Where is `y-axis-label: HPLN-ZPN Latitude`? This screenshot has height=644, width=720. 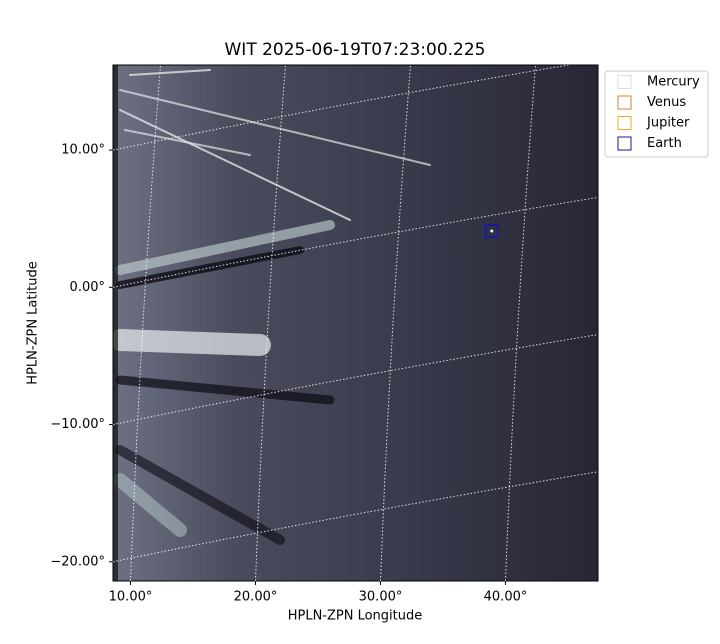
y-axis-label: HPLN-ZPN Latitude is located at coordinates (33, 322).